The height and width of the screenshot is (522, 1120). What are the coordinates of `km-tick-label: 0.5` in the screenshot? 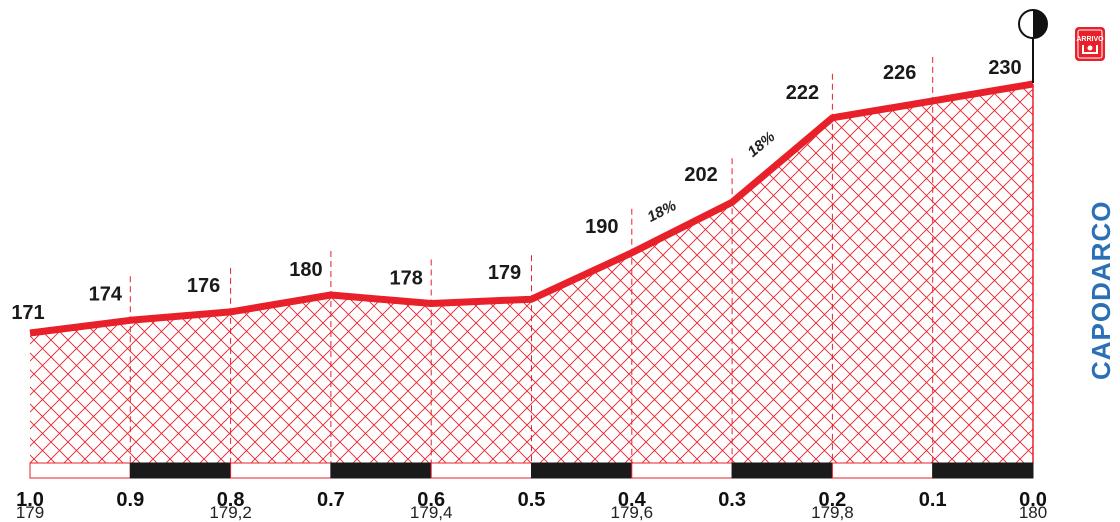 It's located at (532, 500).